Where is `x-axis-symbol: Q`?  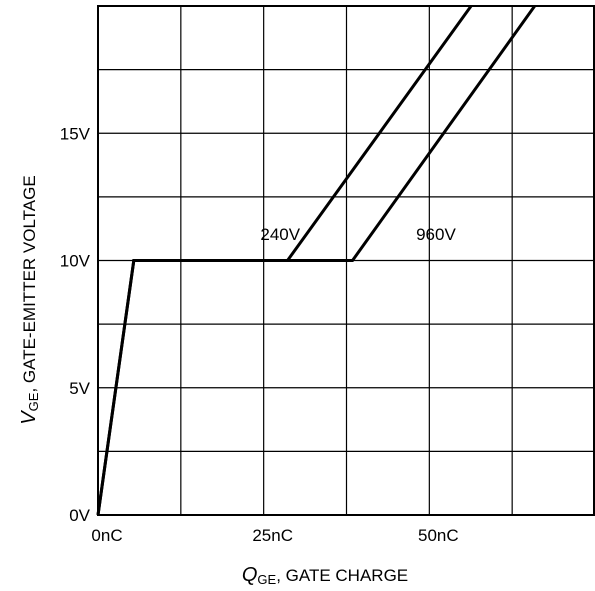 x-axis-symbol: Q is located at coordinates (250, 575).